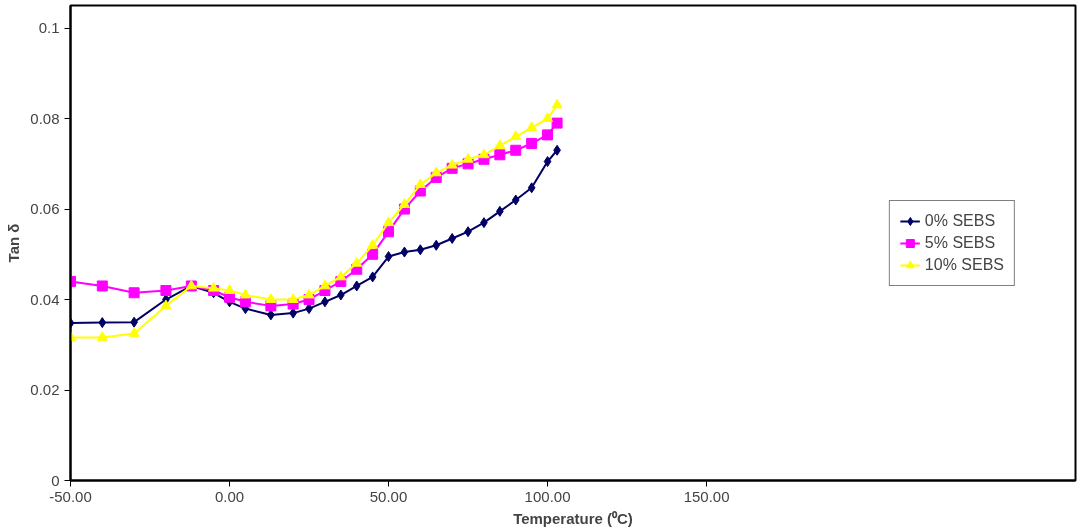 This screenshot has height=529, width=1080. What do you see at coordinates (55, 480) in the screenshot?
I see `y-tick-label: 0` at bounding box center [55, 480].